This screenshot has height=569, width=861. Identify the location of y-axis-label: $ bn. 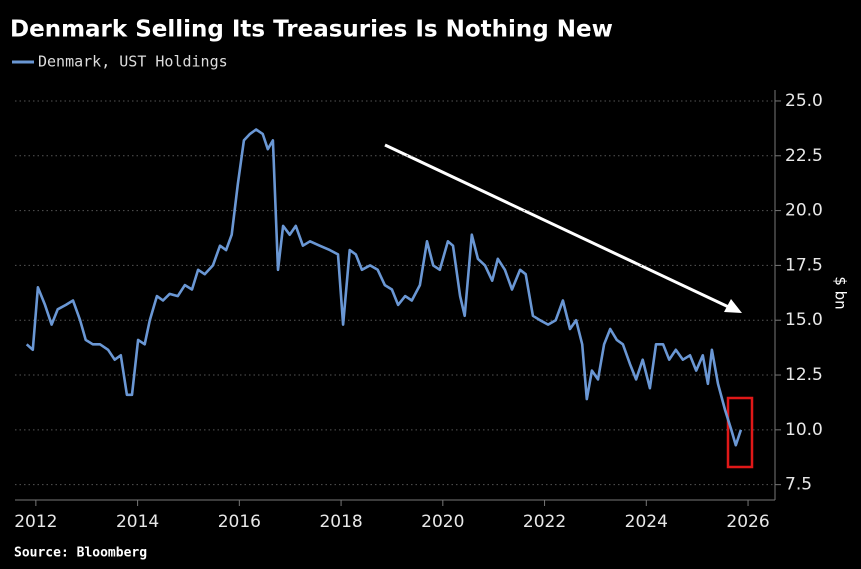
(841, 292).